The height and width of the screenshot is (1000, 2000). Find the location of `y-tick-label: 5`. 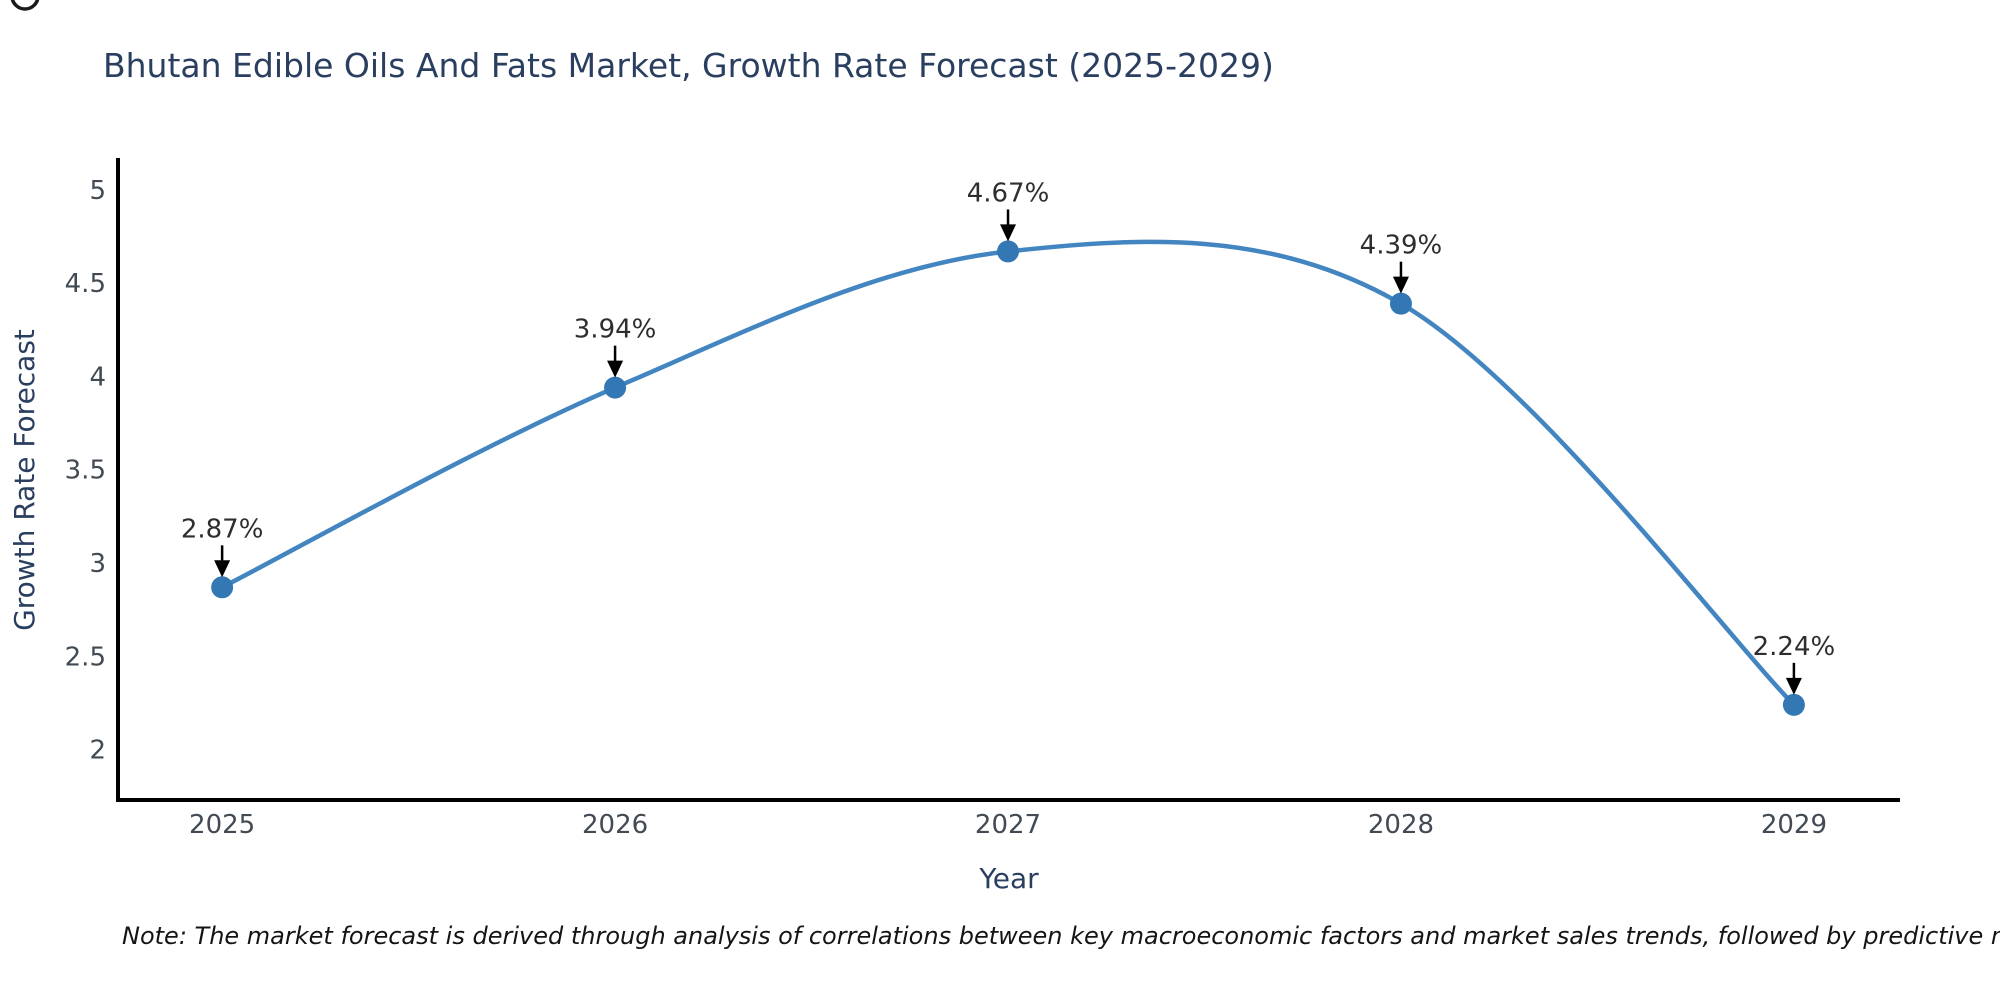

y-tick-label: 5 is located at coordinates (97, 191).